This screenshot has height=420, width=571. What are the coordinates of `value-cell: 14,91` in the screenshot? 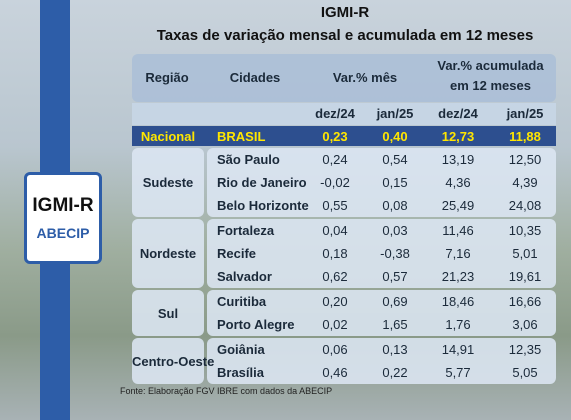 It's located at (458, 349).